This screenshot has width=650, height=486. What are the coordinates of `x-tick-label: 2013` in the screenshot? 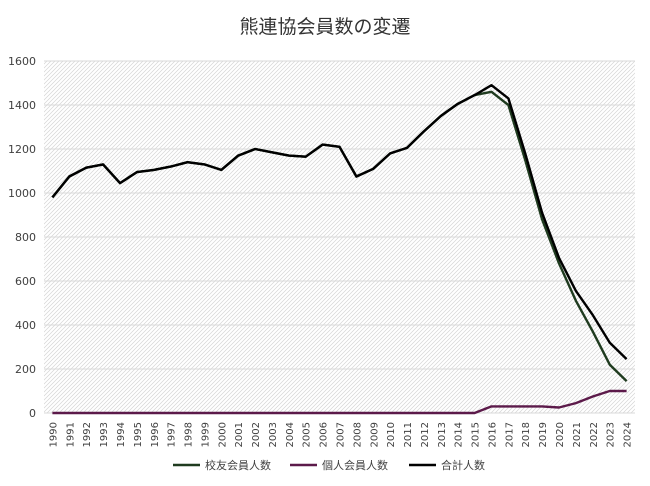 It's located at (442, 434).